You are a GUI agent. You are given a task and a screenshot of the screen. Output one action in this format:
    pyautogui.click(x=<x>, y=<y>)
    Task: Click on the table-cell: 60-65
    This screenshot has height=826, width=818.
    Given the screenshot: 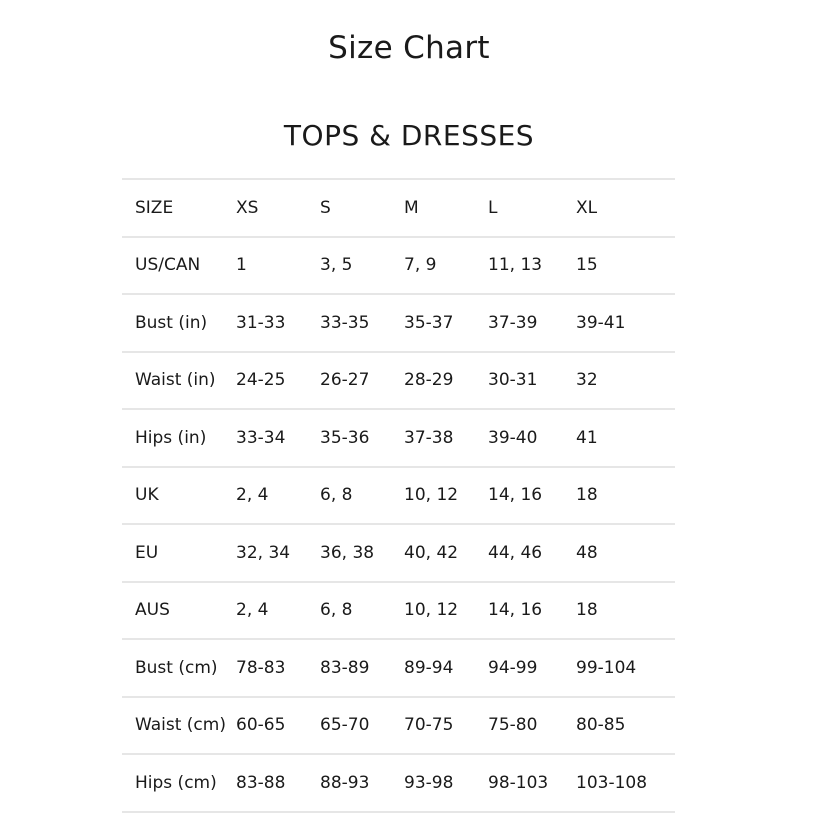 What is the action you would take?
    pyautogui.click(x=278, y=724)
    